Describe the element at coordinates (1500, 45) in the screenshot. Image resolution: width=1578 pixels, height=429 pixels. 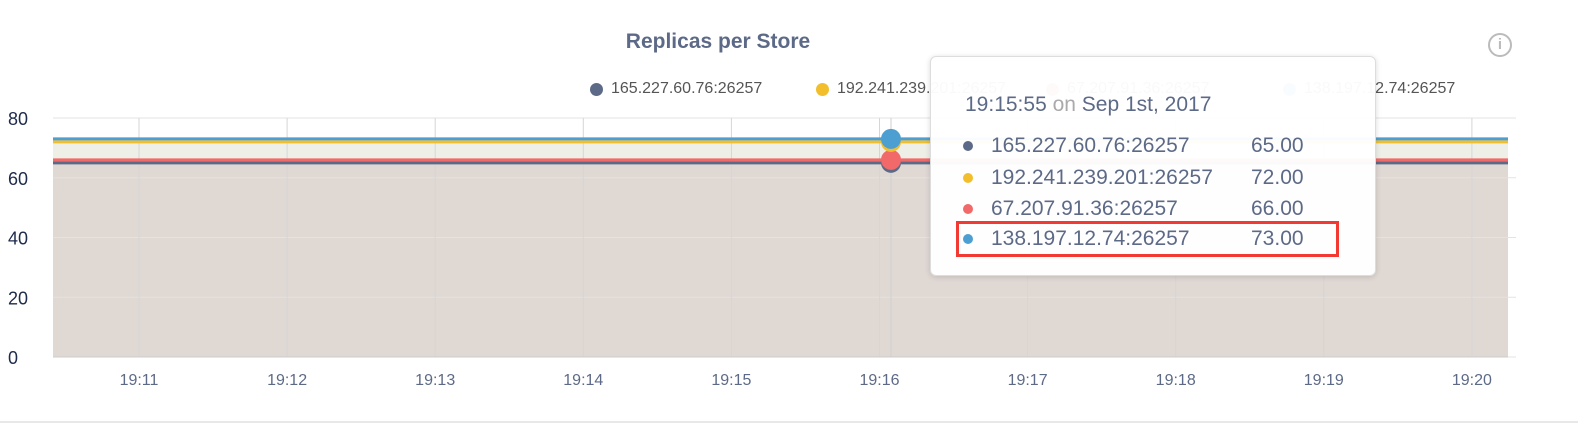
I see `info-icon: i` at that location.